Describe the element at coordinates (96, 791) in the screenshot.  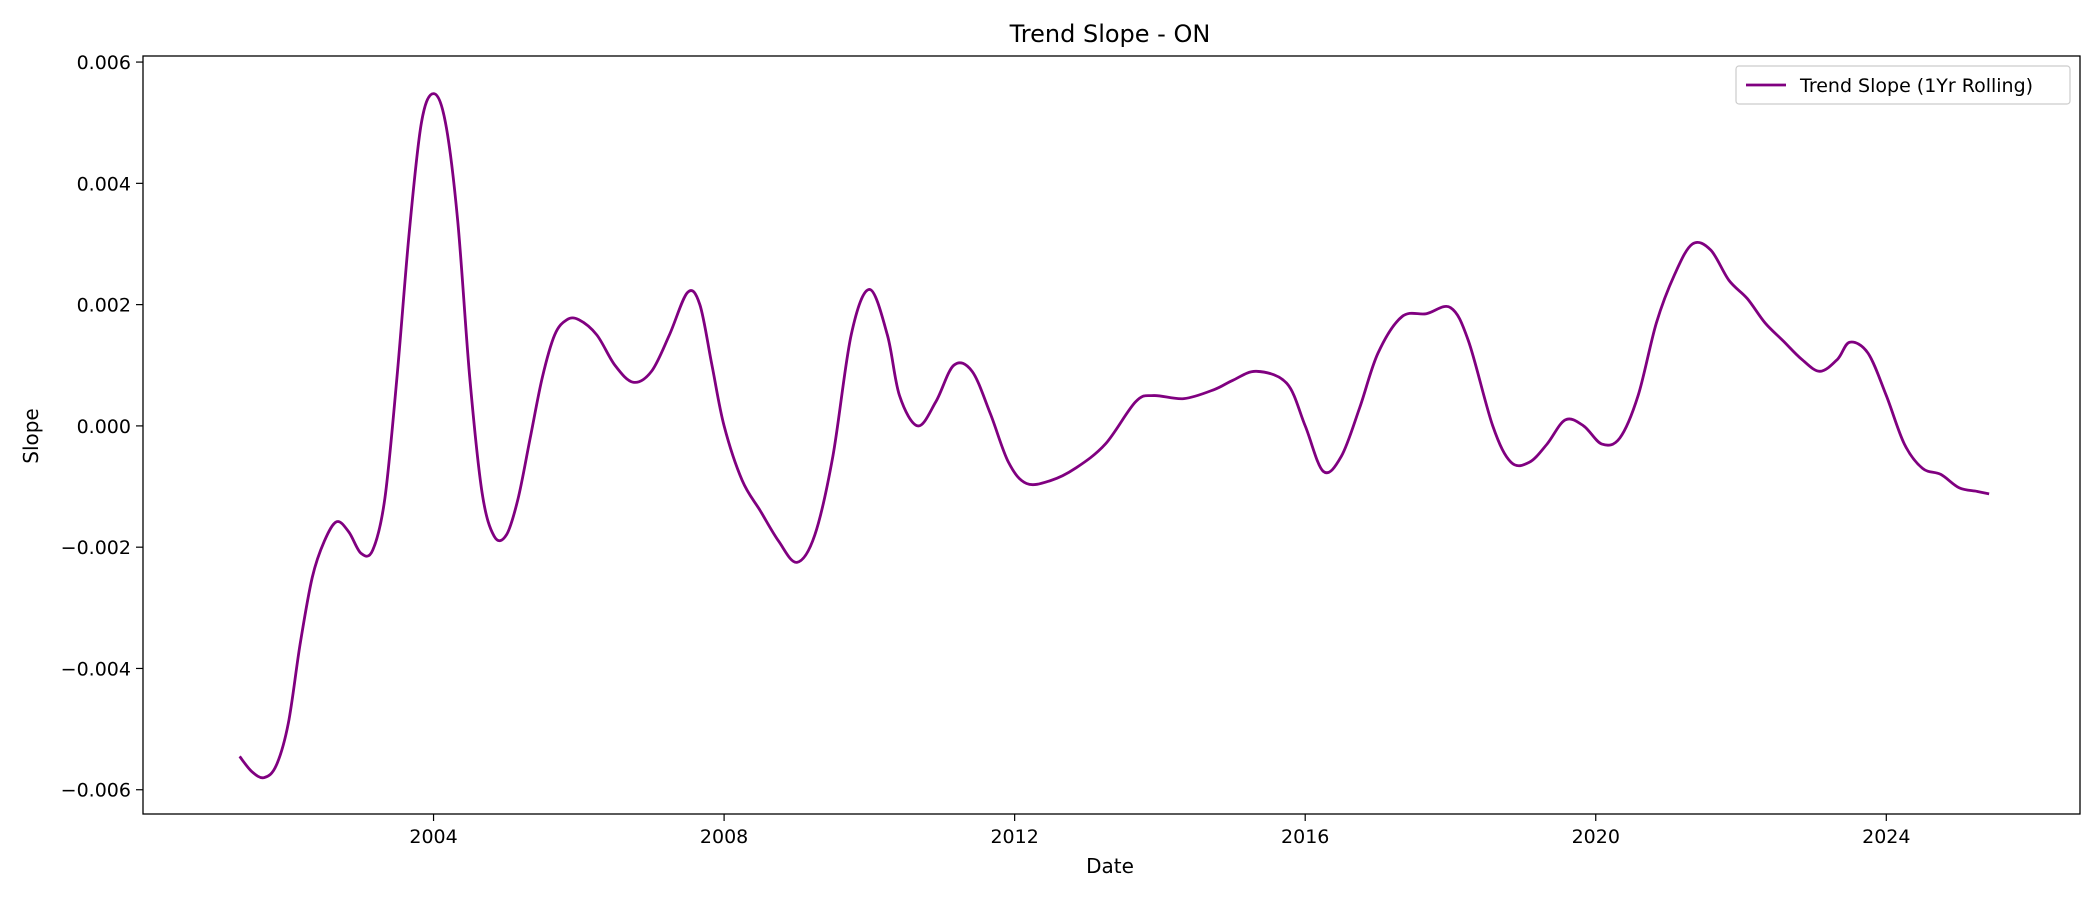
I see `y-tick-label: −0.006` at that location.